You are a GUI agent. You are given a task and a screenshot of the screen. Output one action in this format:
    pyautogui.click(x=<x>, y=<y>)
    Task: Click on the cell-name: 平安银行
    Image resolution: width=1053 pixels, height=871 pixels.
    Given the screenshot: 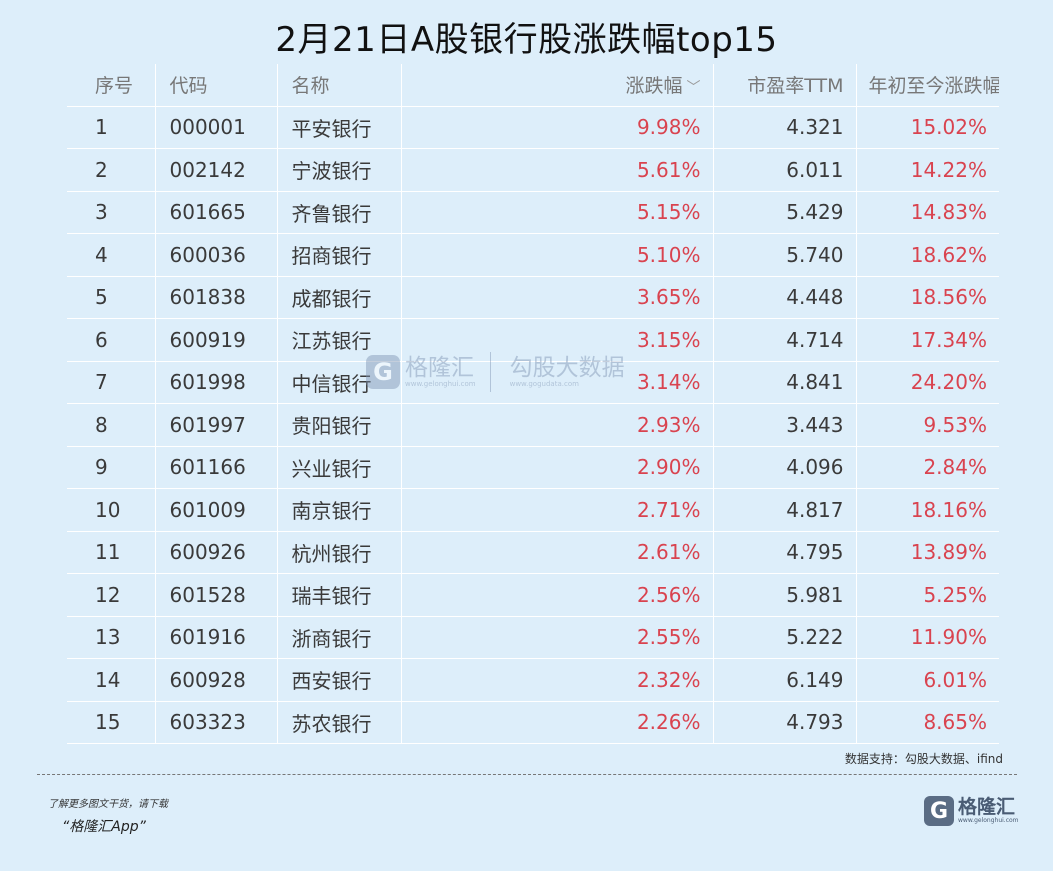 What is the action you would take?
    pyautogui.click(x=339, y=127)
    